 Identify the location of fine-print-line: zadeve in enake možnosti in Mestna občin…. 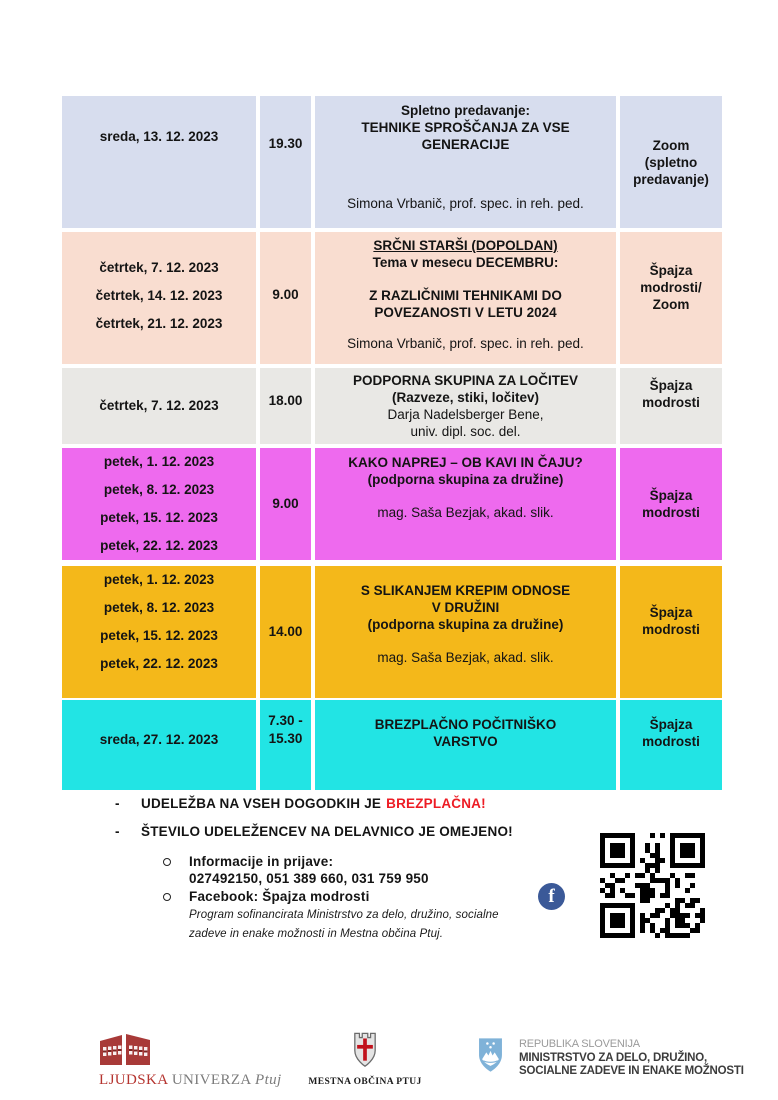
(316, 934).